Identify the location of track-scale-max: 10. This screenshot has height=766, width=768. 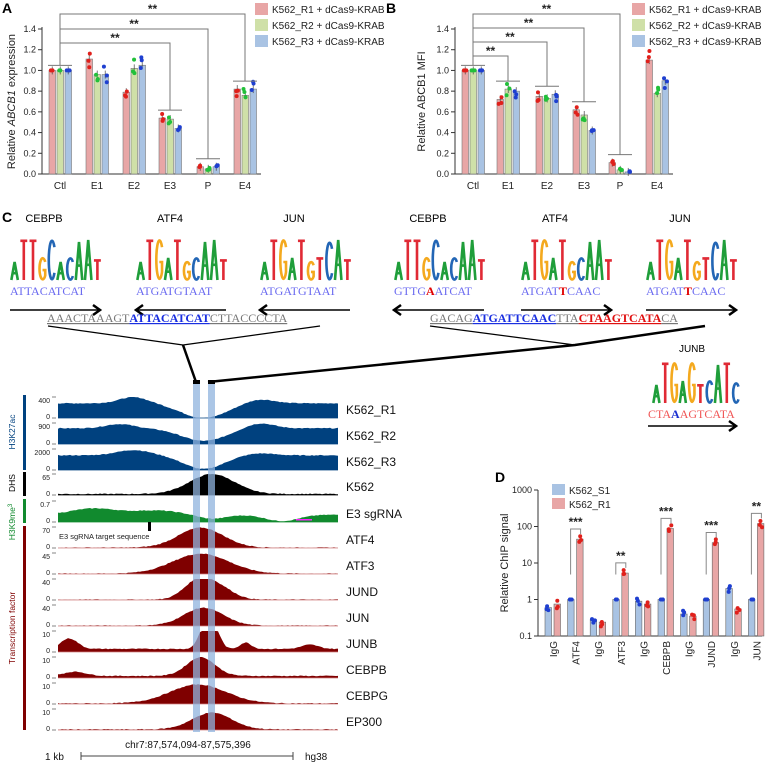
(46, 687).